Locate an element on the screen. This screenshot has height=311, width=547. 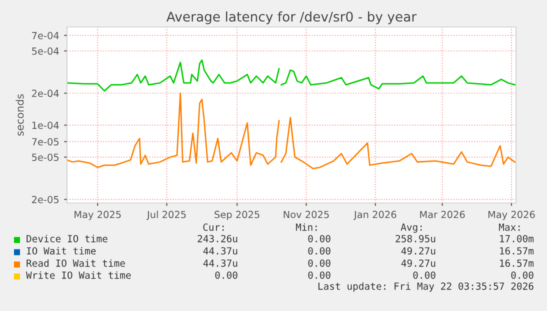
x-tick-label: Mar 2026 is located at coordinates (442, 214).